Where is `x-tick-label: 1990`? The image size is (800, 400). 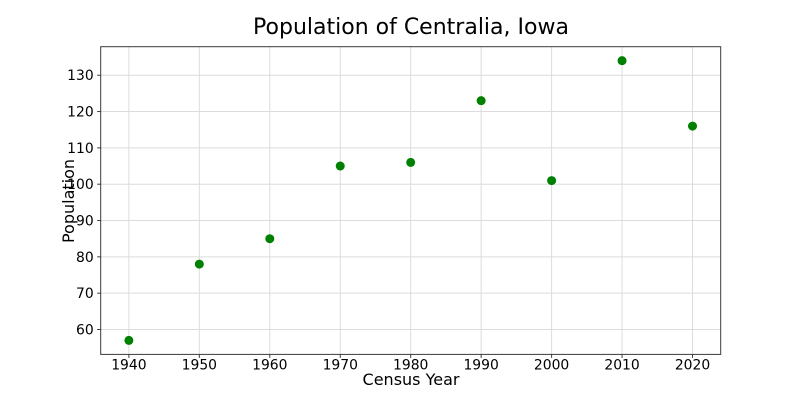
x-tick-label: 1990 is located at coordinates (480, 366).